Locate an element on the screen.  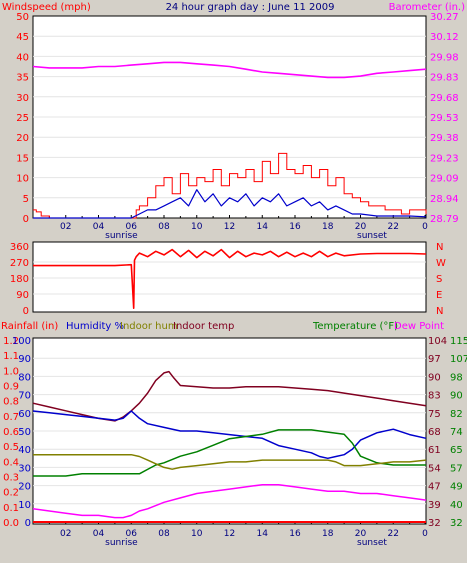
windspeed-tick-label: 20 is located at coordinates (22, 138).